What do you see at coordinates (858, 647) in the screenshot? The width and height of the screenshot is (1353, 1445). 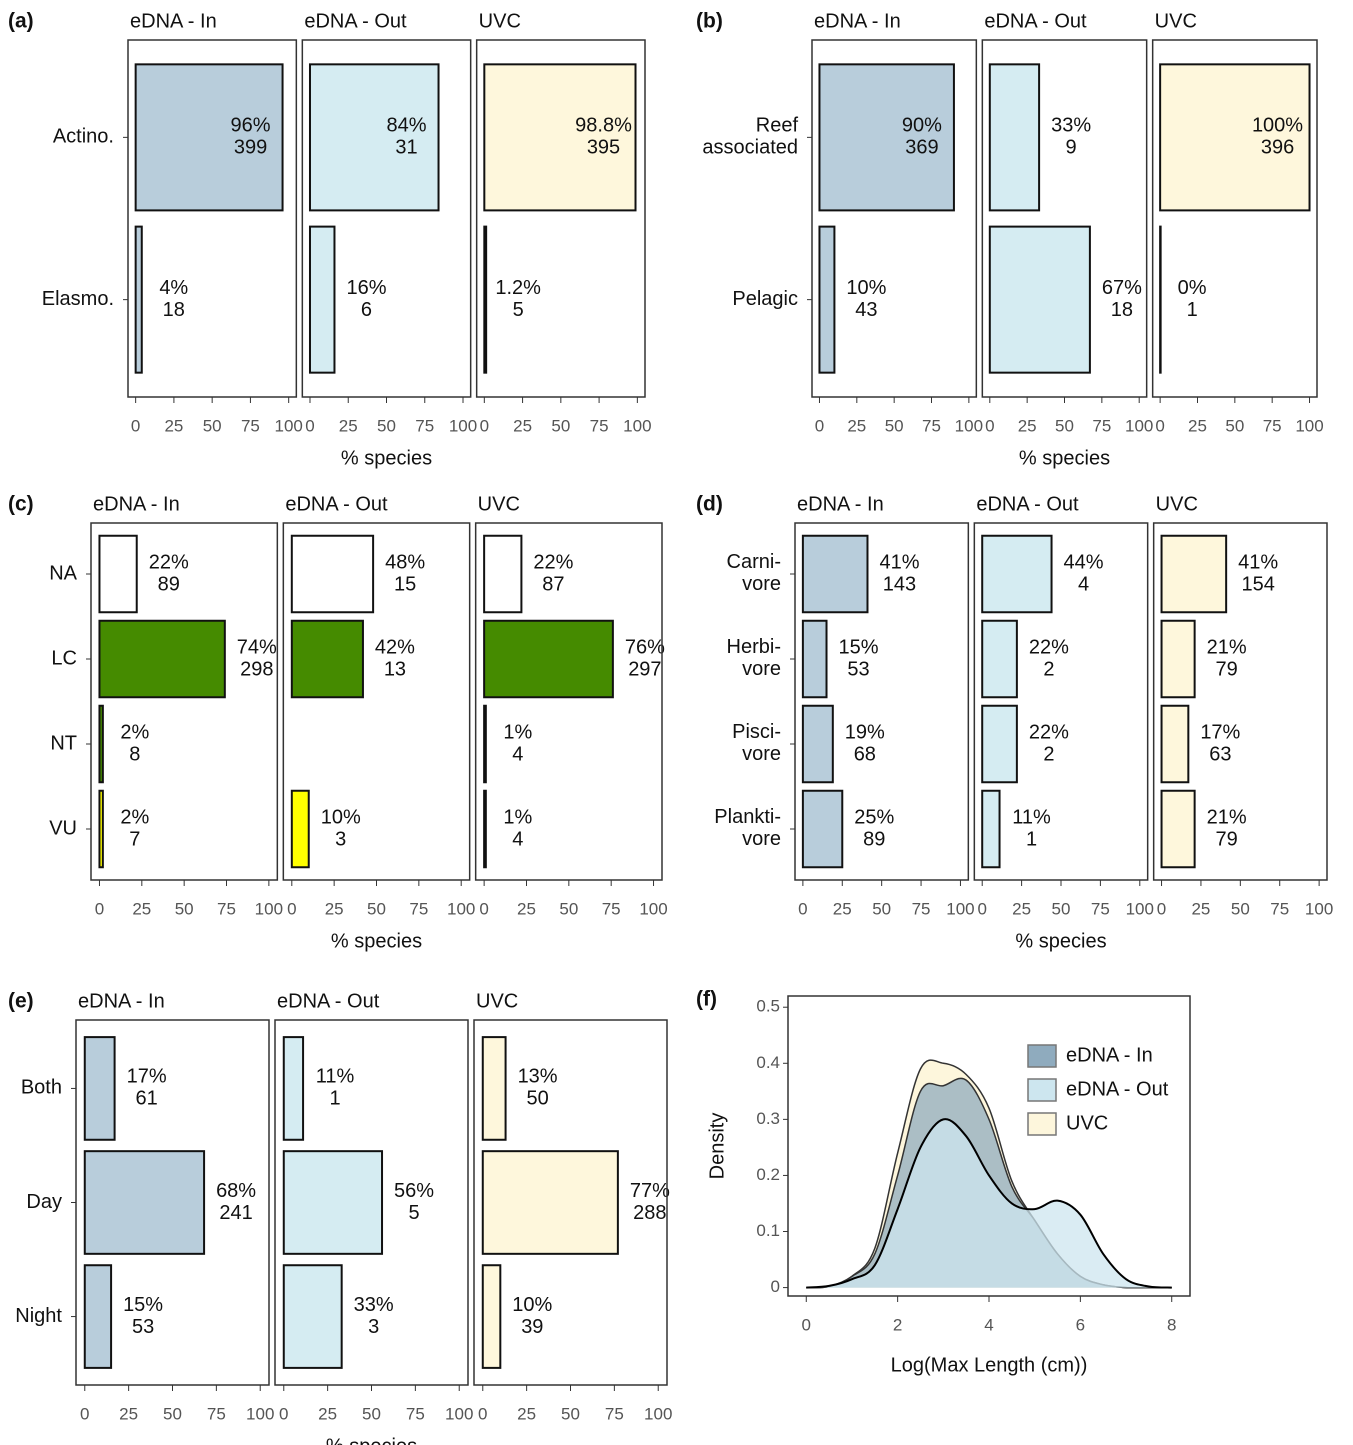 I see `value-label: 15%` at bounding box center [858, 647].